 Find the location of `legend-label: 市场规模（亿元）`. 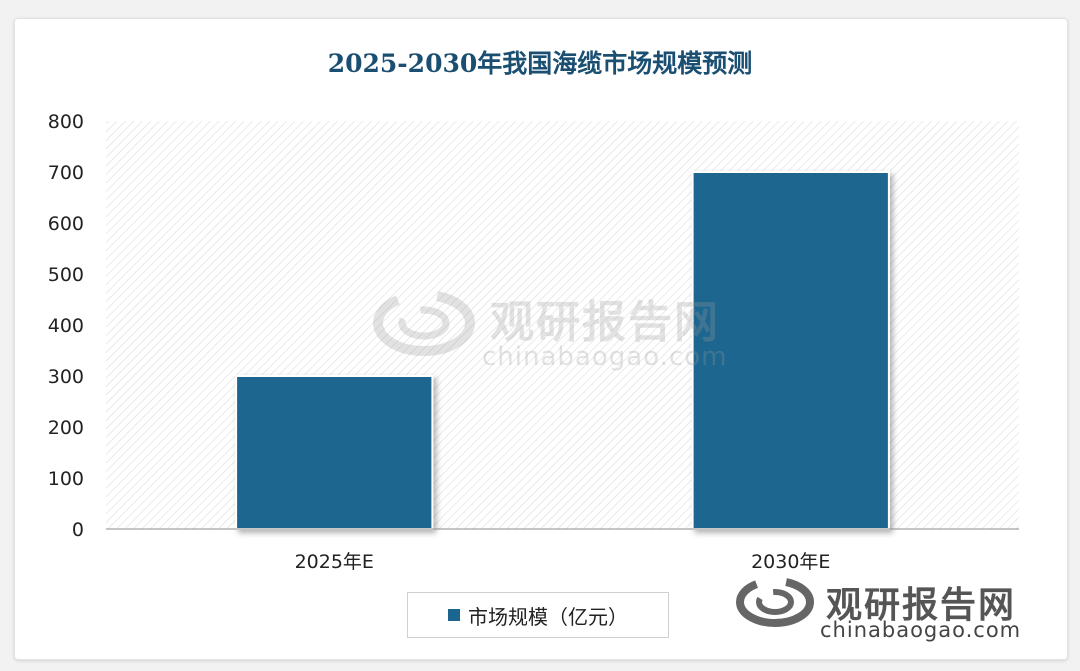

legend-label: 市场规模（亿元） is located at coordinates (548, 616).